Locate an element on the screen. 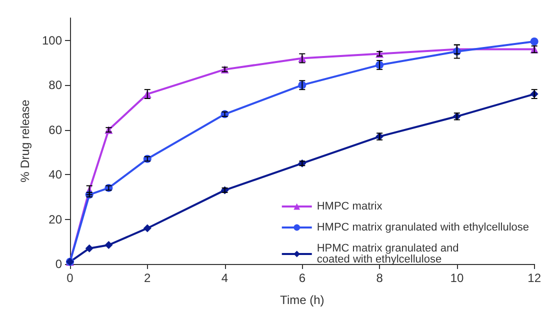  legend-label: HPMC matrix granulated and coated with ethylcellulose is located at coordinates (387, 254).